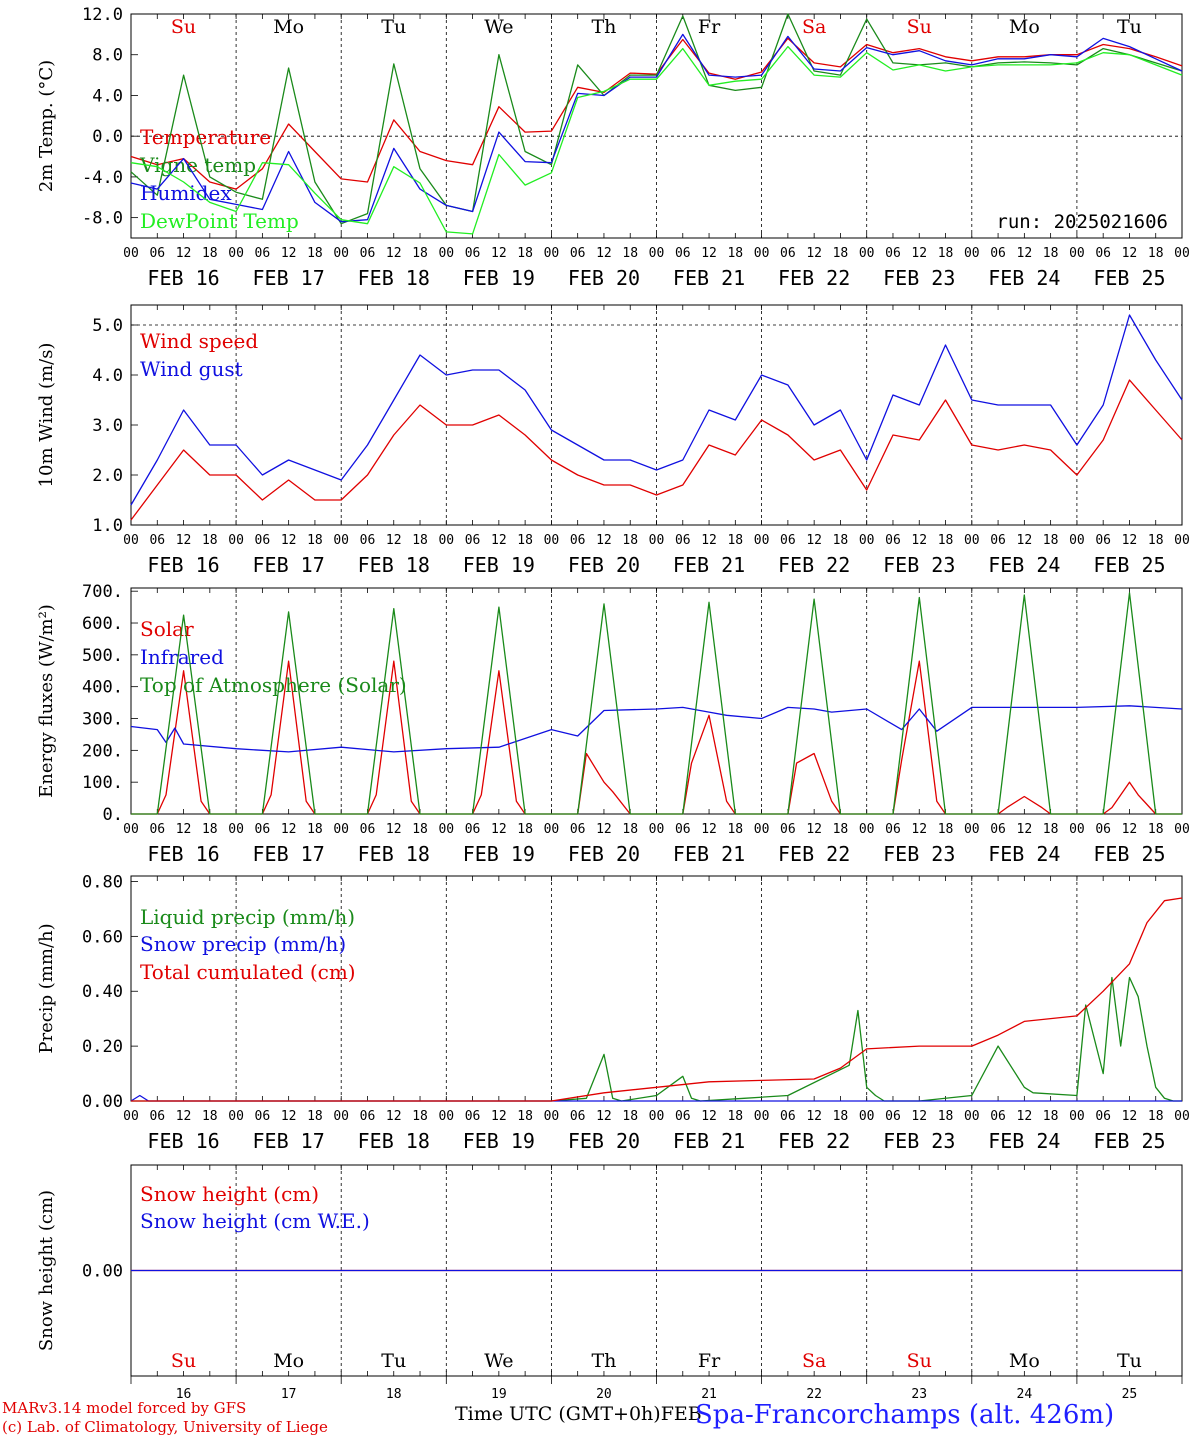 The image size is (1194, 1440). Describe the element at coordinates (219, 221) in the screenshot. I see `legend-entry: DewPoint Temp` at that location.